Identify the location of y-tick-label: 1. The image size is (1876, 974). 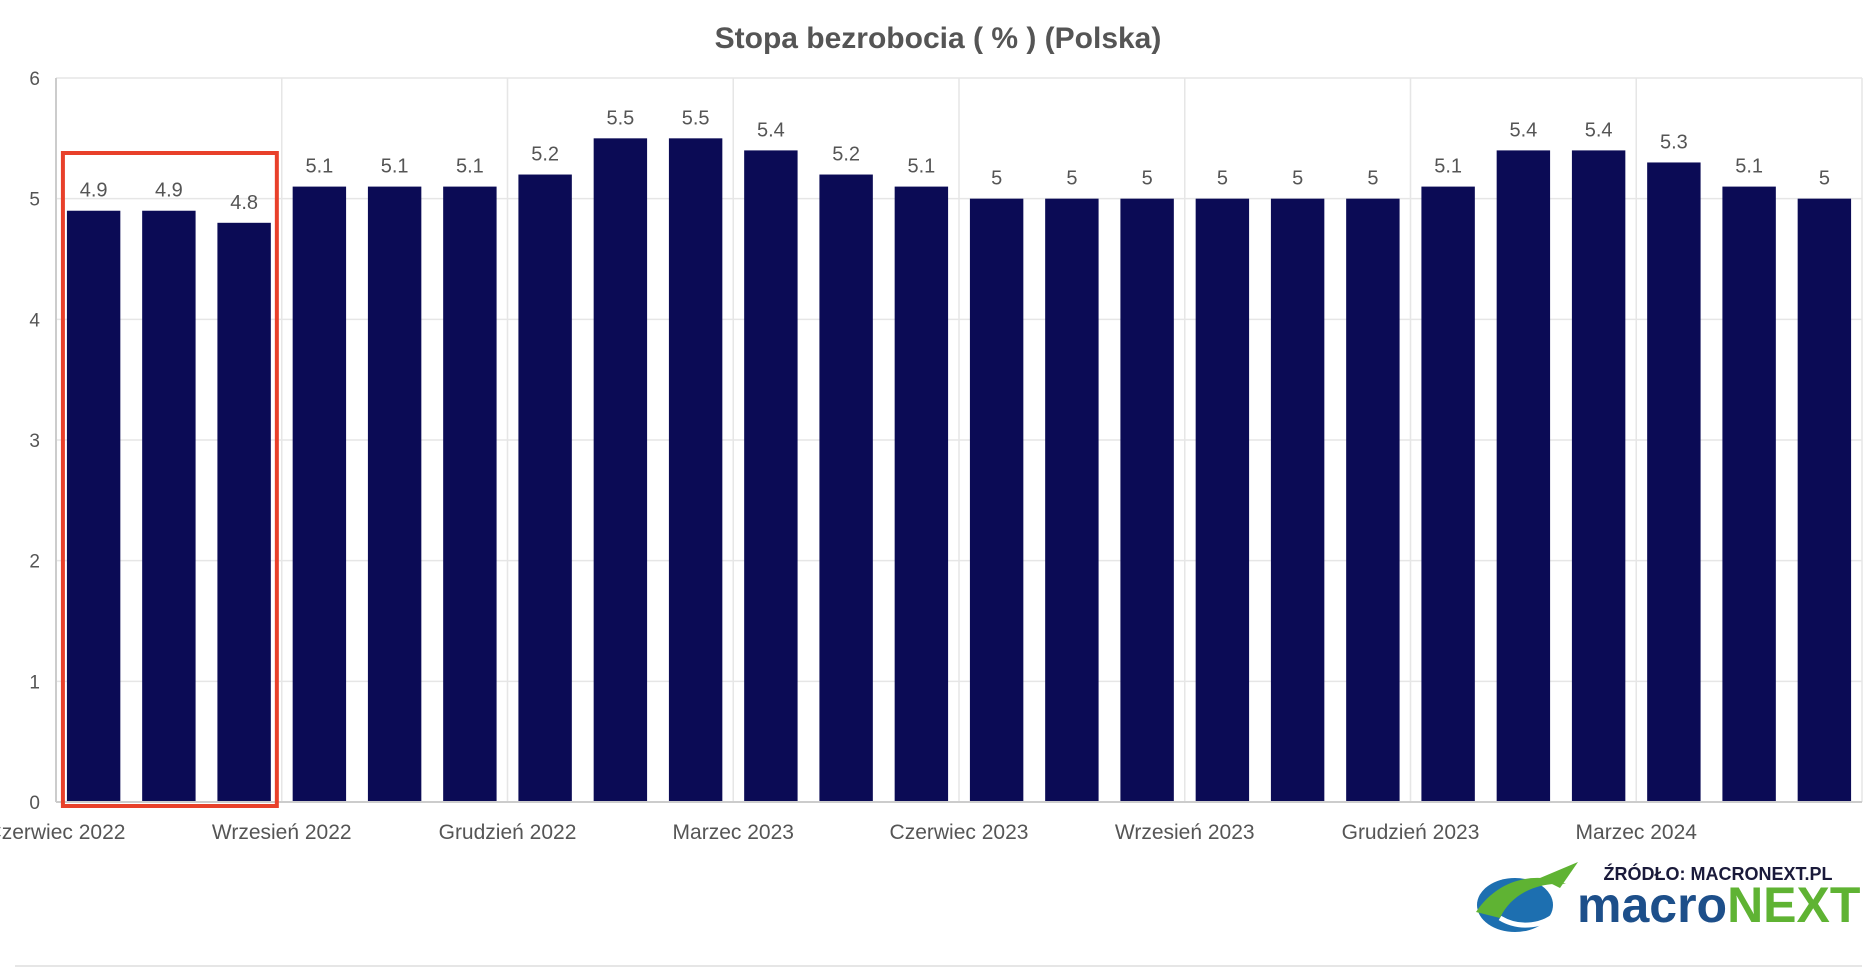
(34, 682).